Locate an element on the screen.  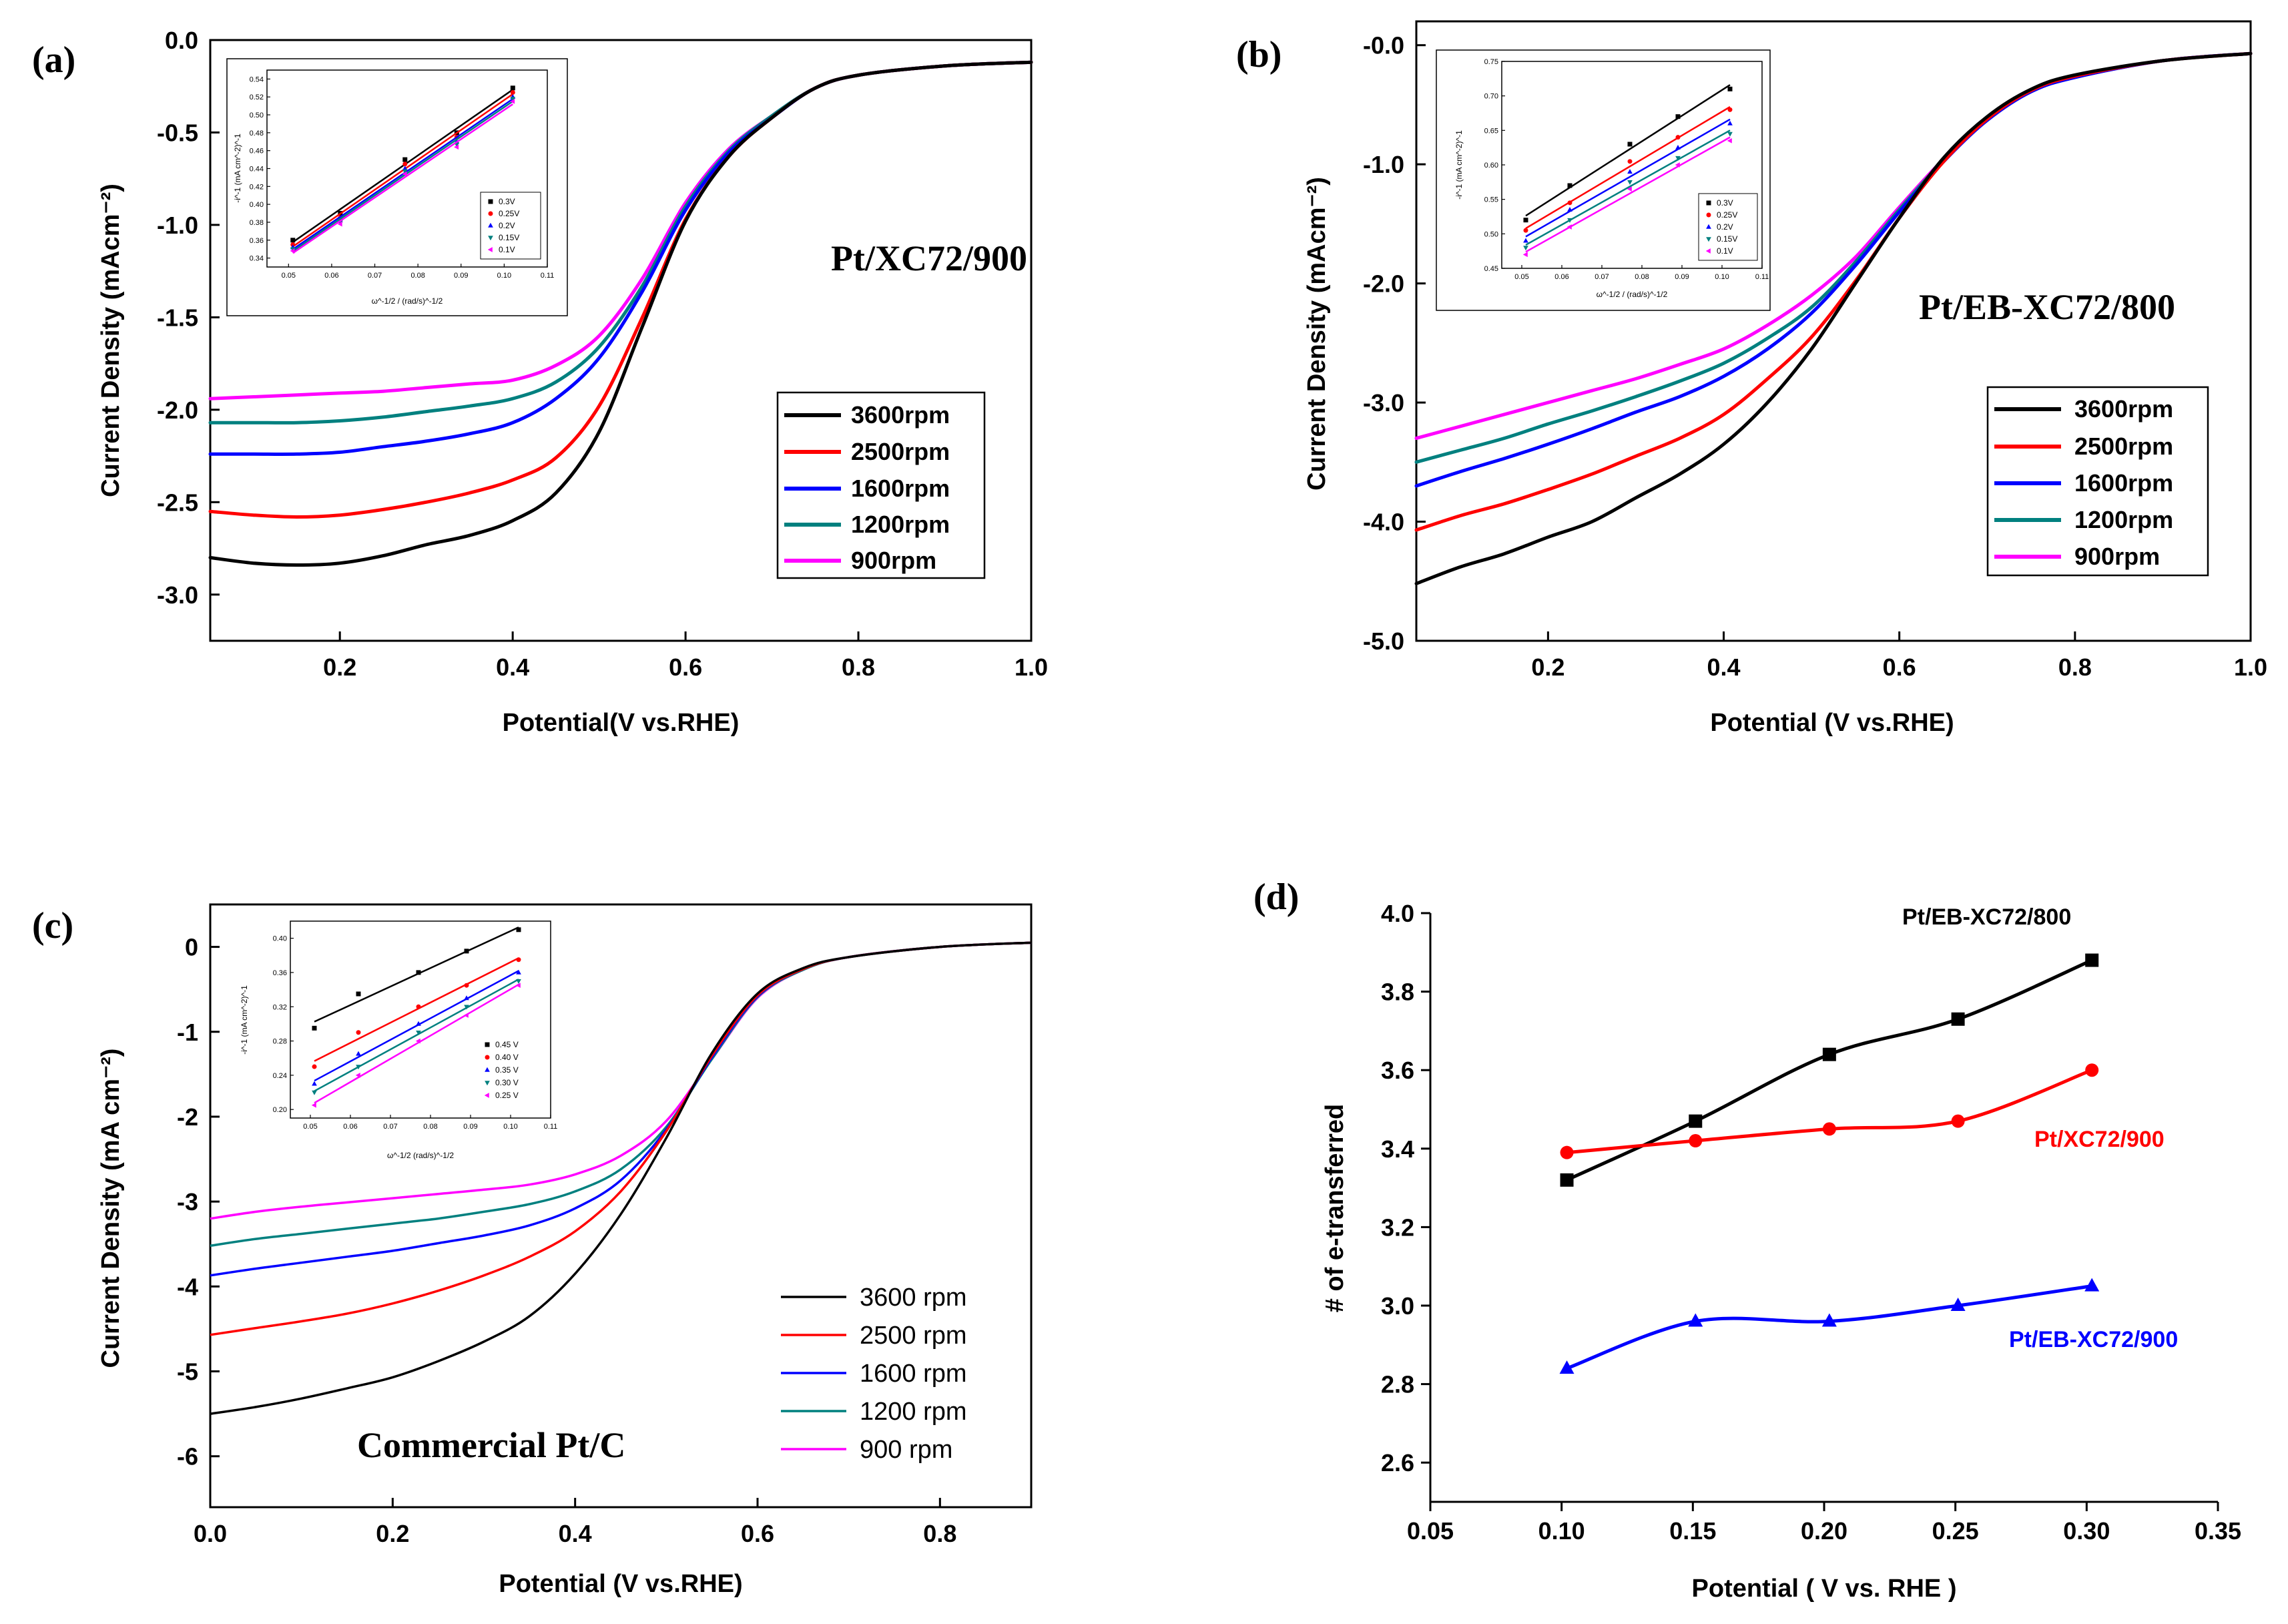
panel-a-inset-x-title: ω^-1/2 / (rad/s)^-1/2 is located at coordinates (407, 301).